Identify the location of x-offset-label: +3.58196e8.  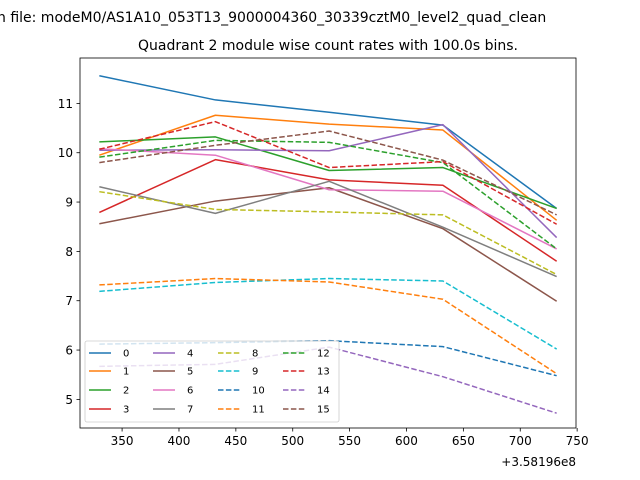
(538, 462).